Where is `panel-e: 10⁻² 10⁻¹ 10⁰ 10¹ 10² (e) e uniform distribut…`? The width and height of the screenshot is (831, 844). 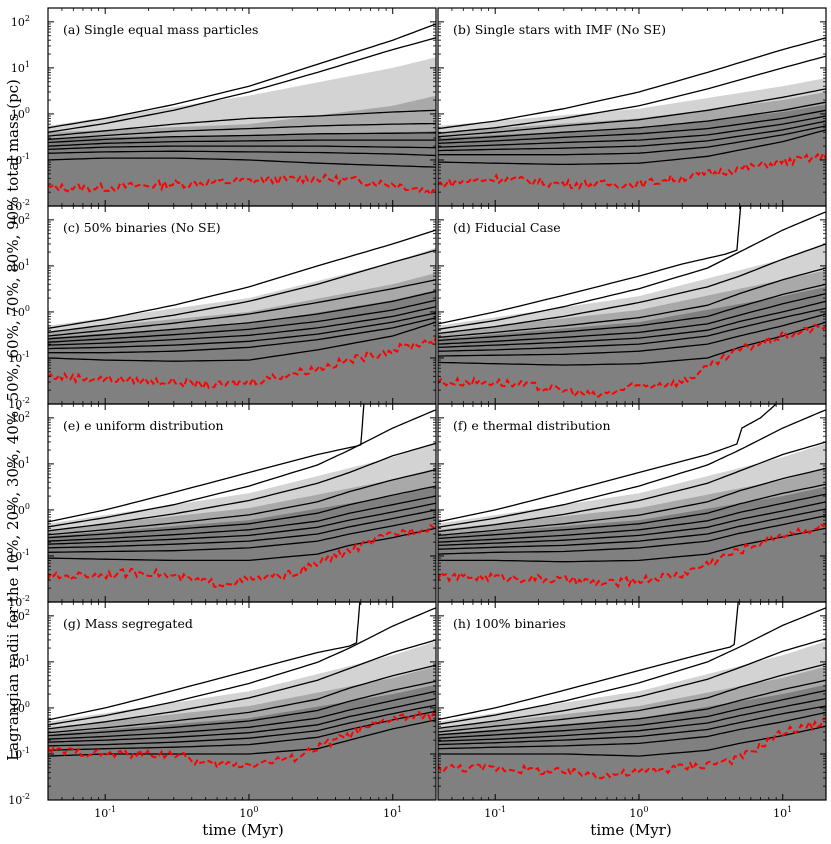
panel-e: 10⁻² 10⁻¹ 10⁰ 10¹ 10² (e) e uniform distribut… is located at coordinates (222, 506).